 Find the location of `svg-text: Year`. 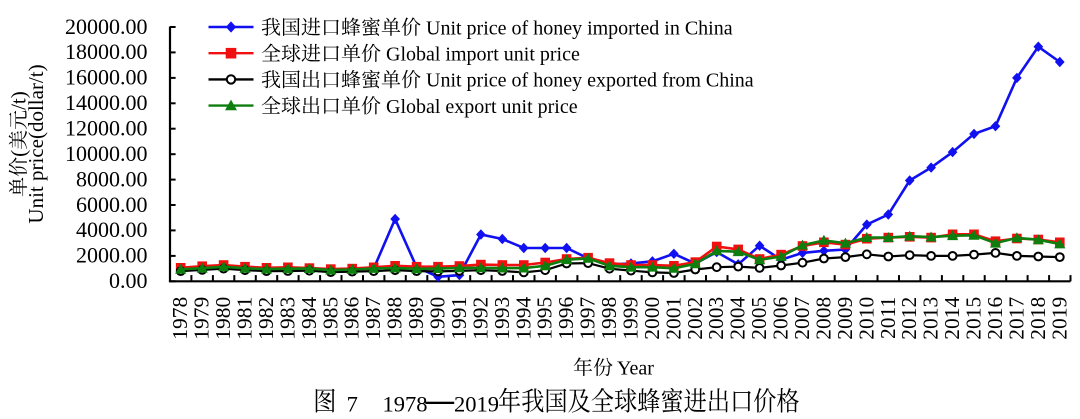

svg-text: Year is located at coordinates (635, 369).